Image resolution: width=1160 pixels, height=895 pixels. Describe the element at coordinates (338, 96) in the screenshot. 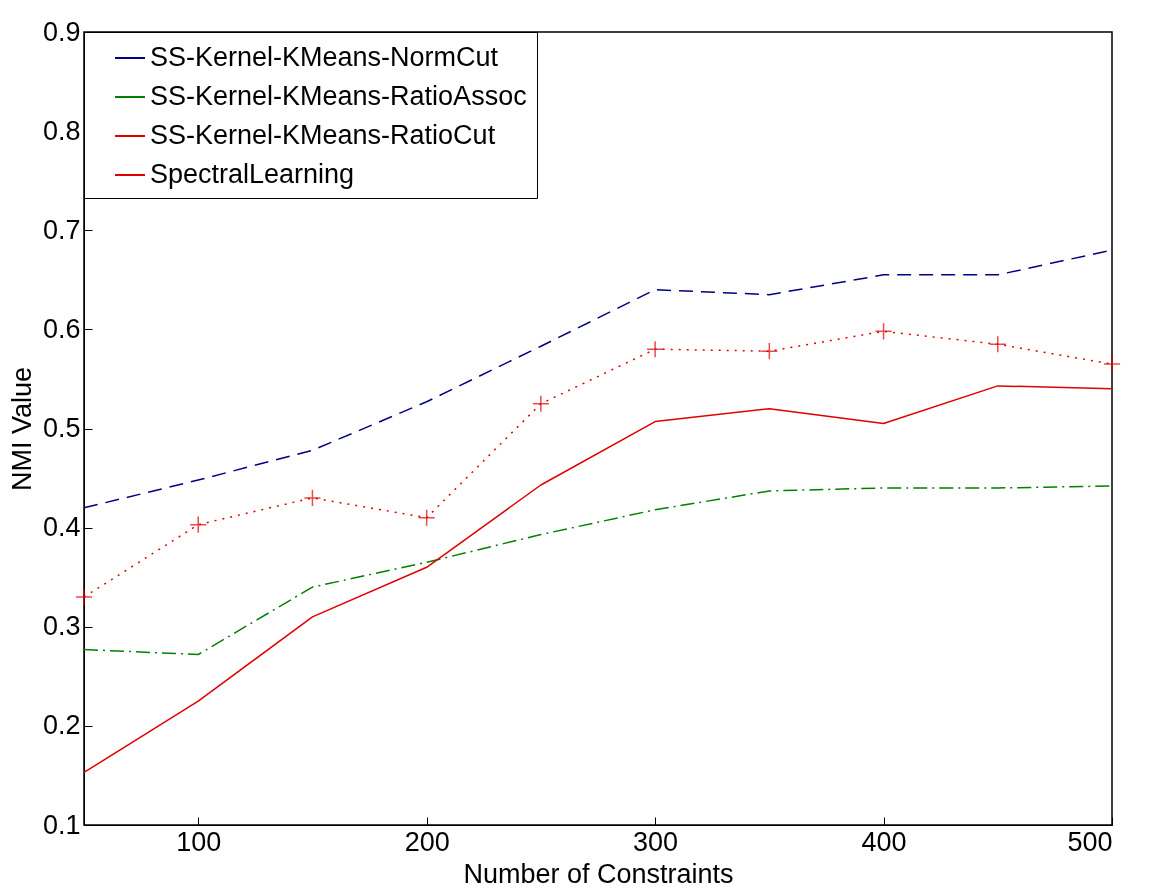

I see `legend-label: SS-Kernel-KMeans-RatioAssoc` at that location.